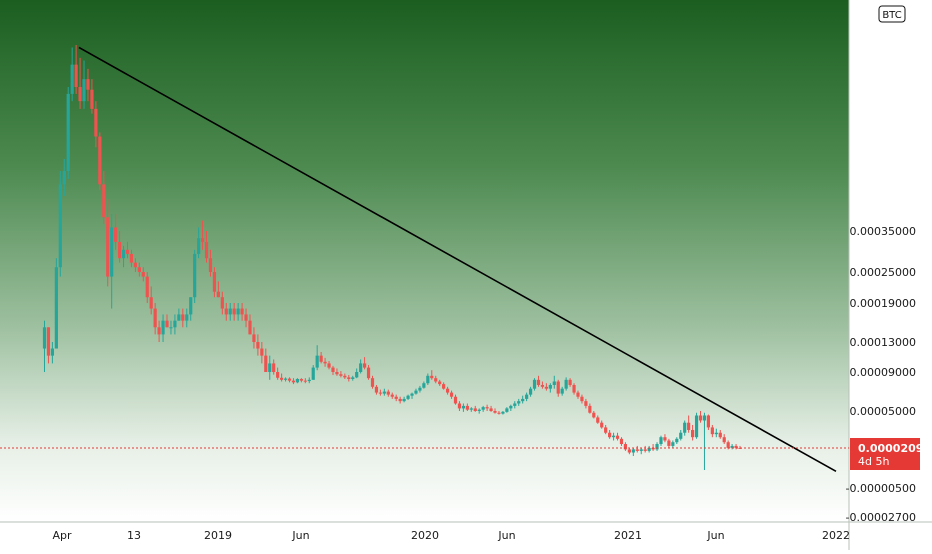 This screenshot has height=554, width=932. What do you see at coordinates (451, 535) in the screenshot?
I see `time-axis: Apr 13 2019 Jun 2020 Jun 2021 Jun 2022` at bounding box center [451, 535].